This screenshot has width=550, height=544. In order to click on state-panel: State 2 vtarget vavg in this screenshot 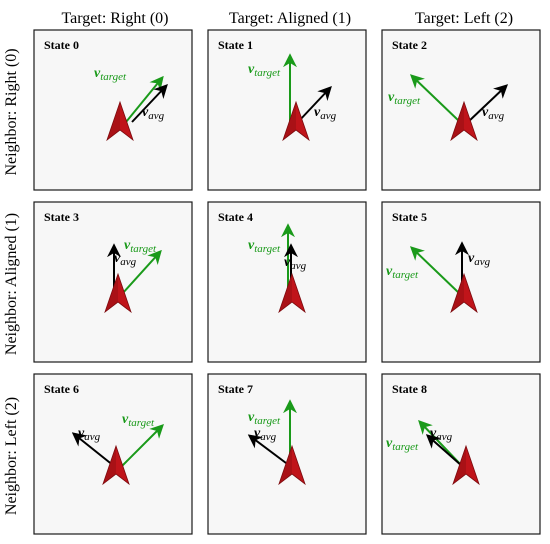, I will do `click(461, 110)`.